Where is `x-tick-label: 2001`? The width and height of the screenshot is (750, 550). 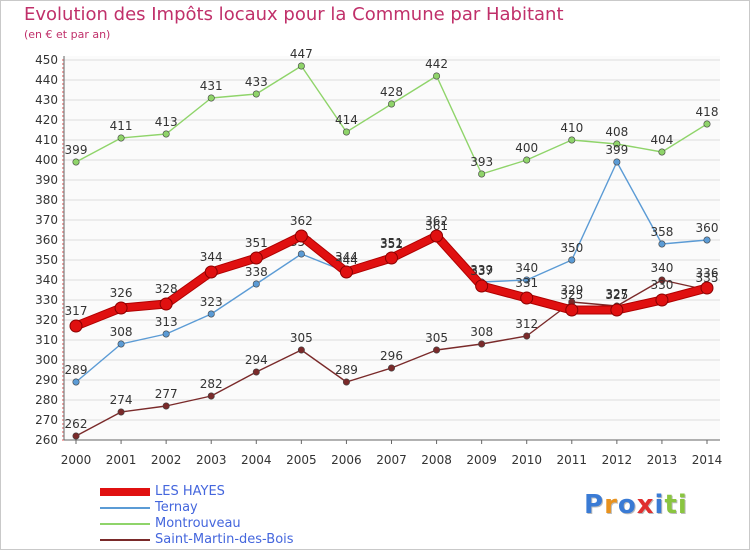 x-tick-label: 2001 is located at coordinates (121, 460).